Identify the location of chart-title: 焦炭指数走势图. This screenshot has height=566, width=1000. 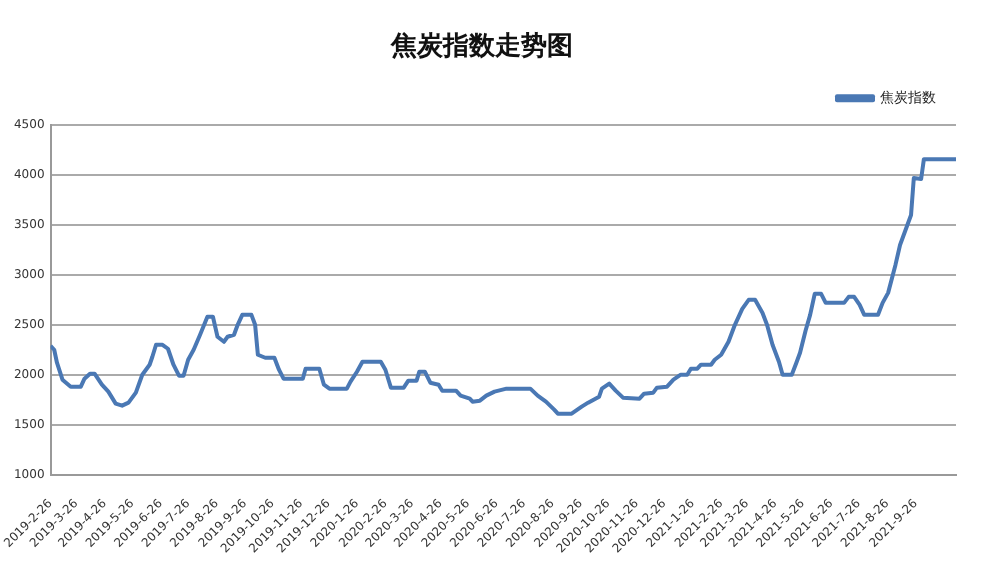
(481, 46).